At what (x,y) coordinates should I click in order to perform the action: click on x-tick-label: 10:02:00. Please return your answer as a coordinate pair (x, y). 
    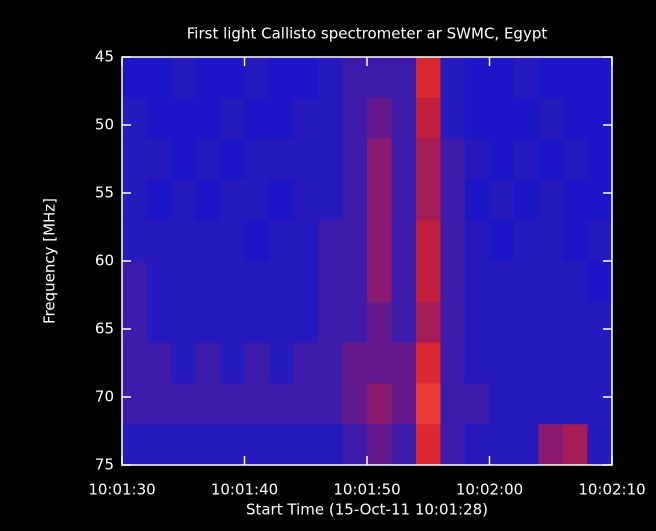
    Looking at the image, I should click on (489, 490).